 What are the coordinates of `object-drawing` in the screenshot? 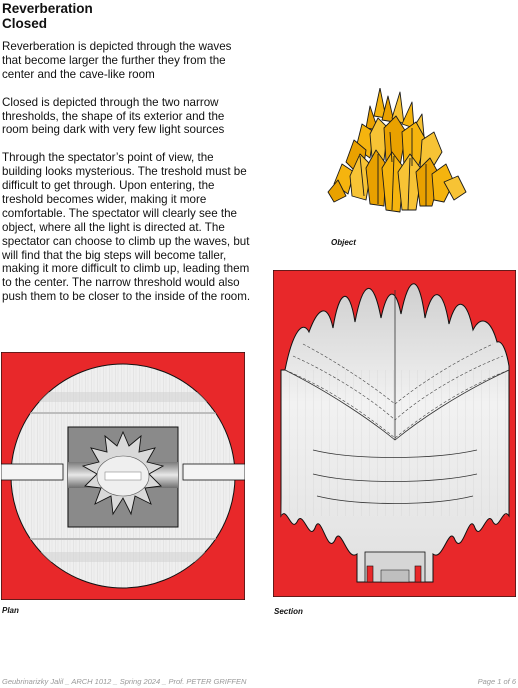 It's located at (397, 150).